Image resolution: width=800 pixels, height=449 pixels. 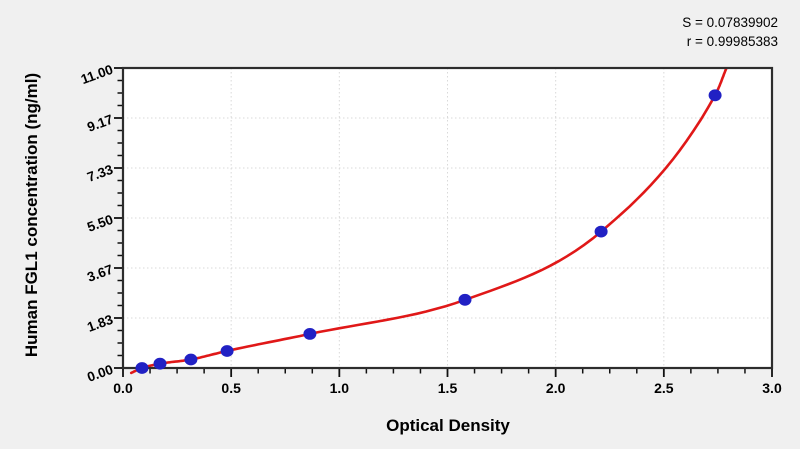 I want to click on y-tick-label: 1.83, so click(x=100, y=323).